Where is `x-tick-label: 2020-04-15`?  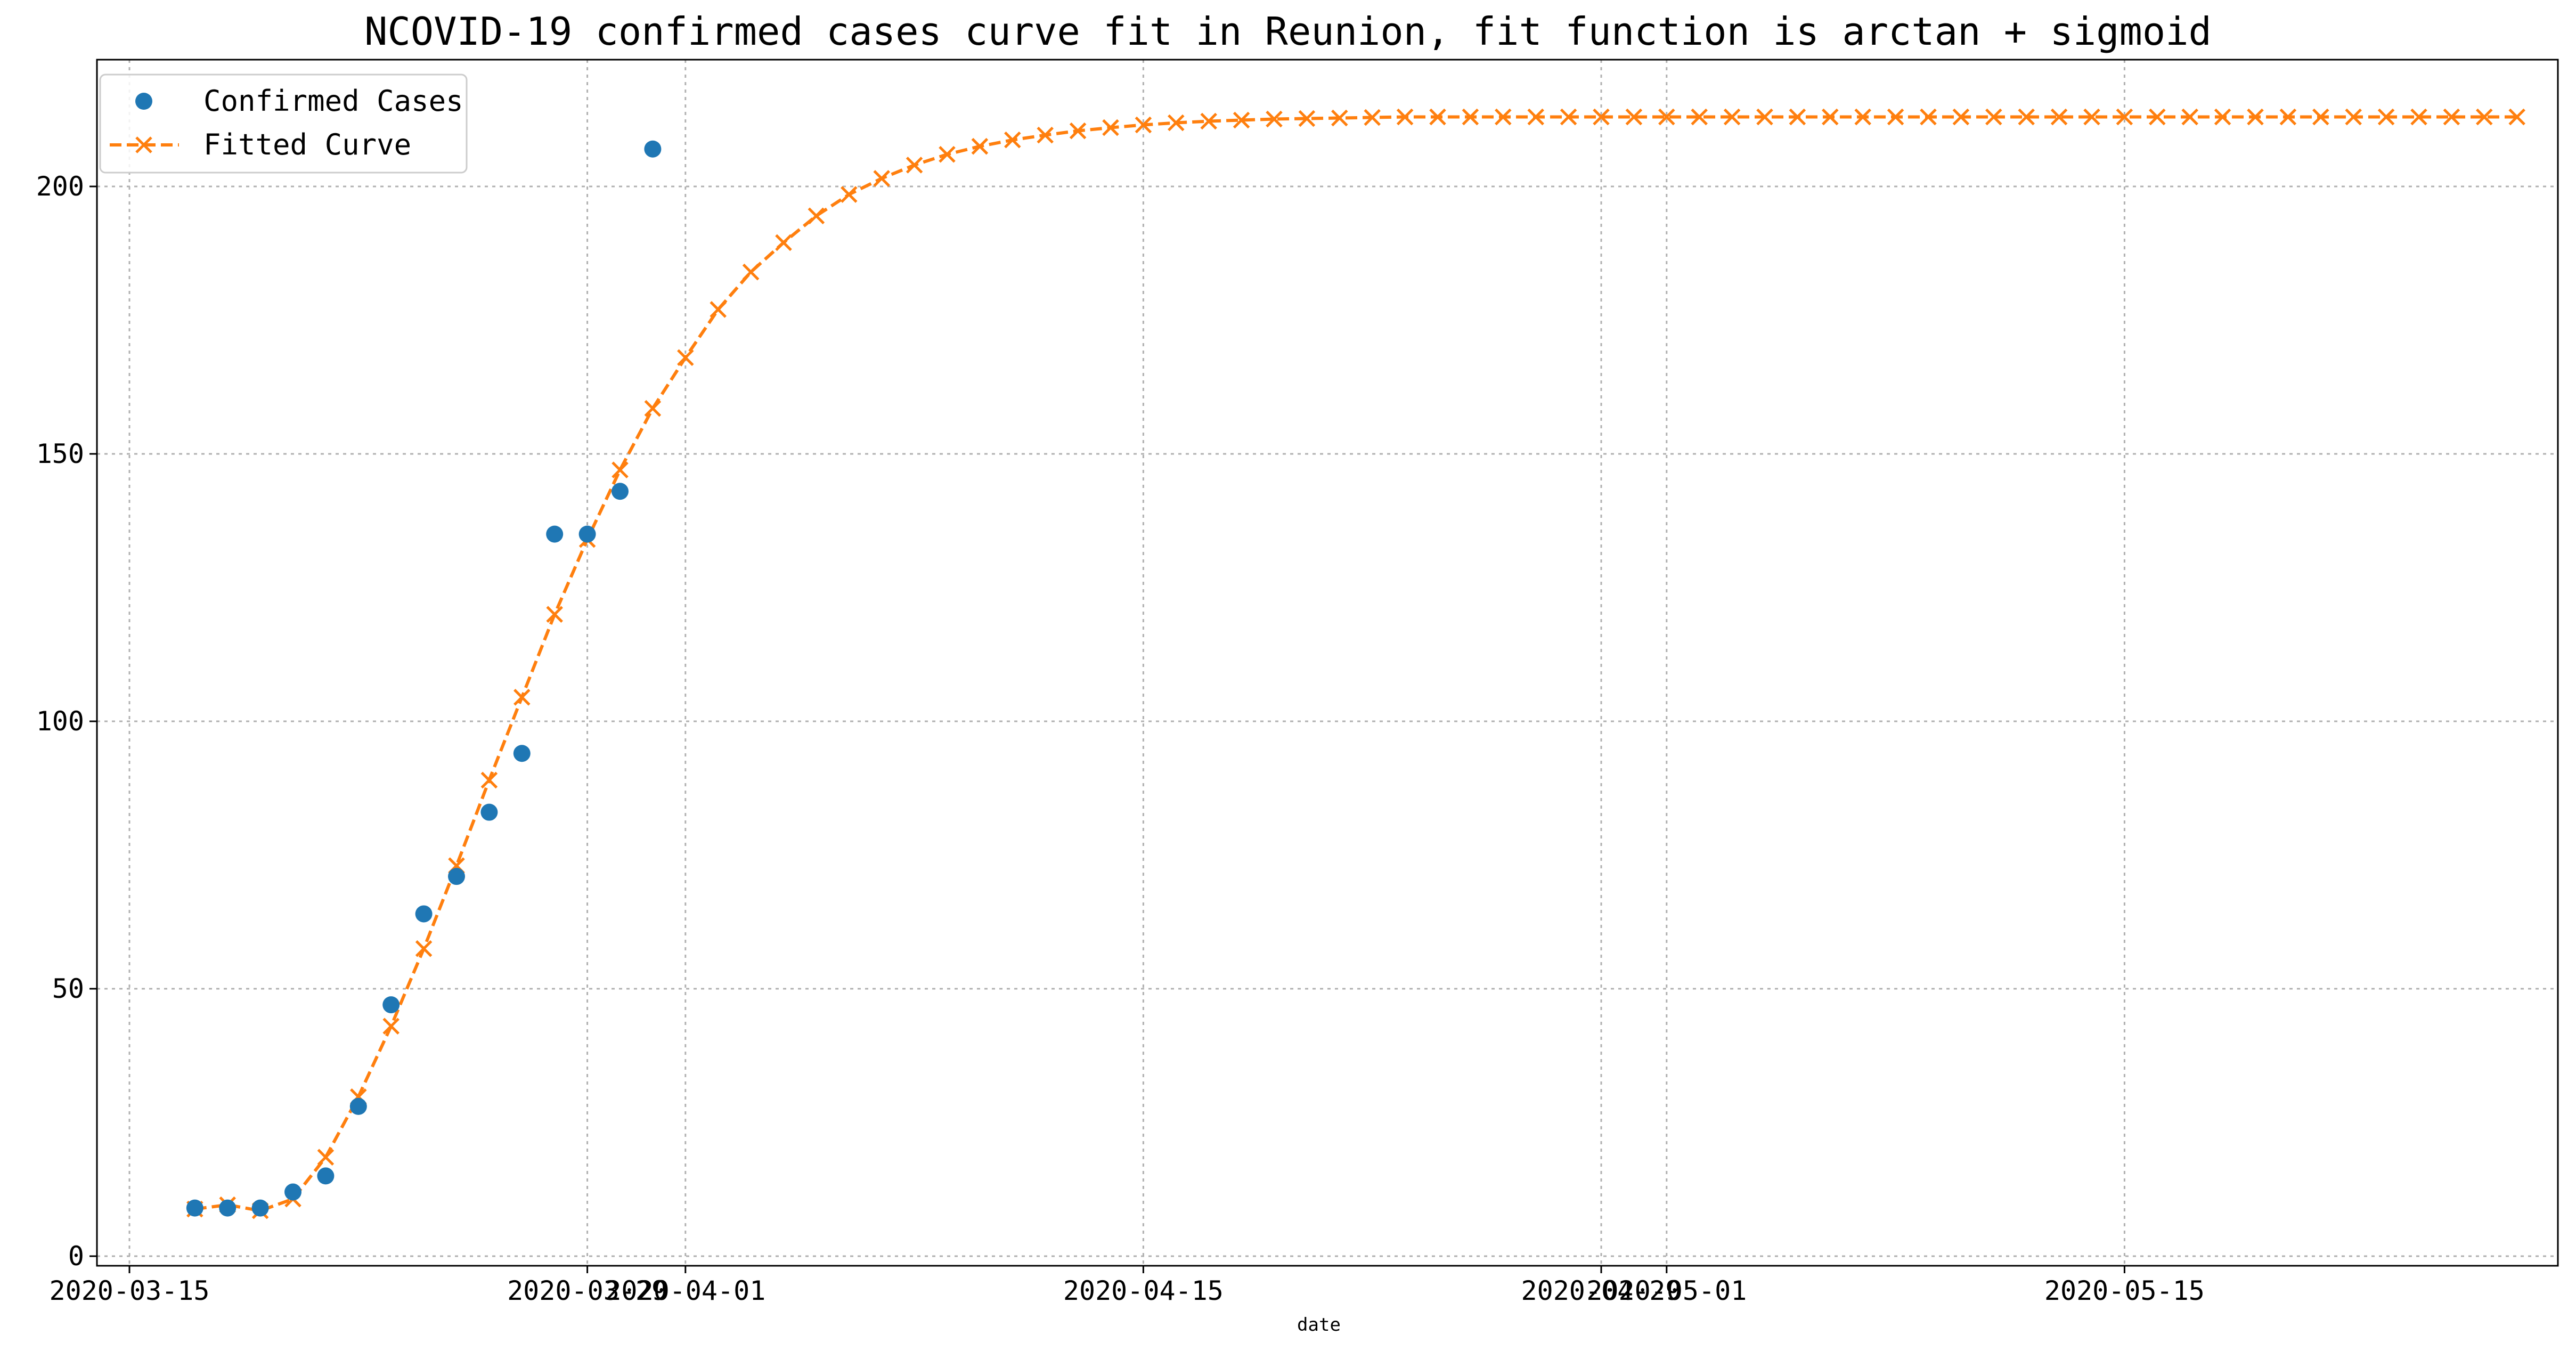
x-tick-label: 2020-04-15 is located at coordinates (1143, 1290).